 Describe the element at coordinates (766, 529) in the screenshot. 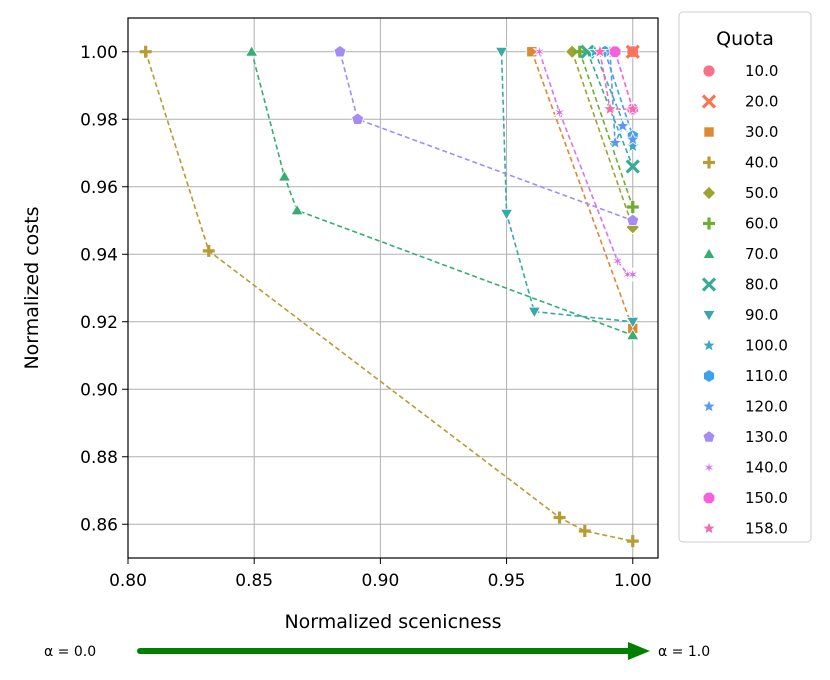

I see `legend-label-158.0: 158.0` at that location.